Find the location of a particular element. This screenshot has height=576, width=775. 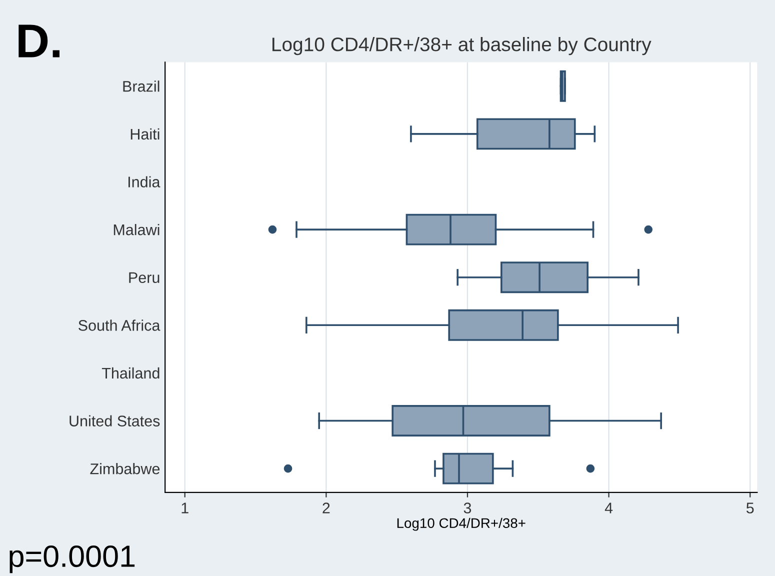

x-tick-label: 5 is located at coordinates (750, 508).